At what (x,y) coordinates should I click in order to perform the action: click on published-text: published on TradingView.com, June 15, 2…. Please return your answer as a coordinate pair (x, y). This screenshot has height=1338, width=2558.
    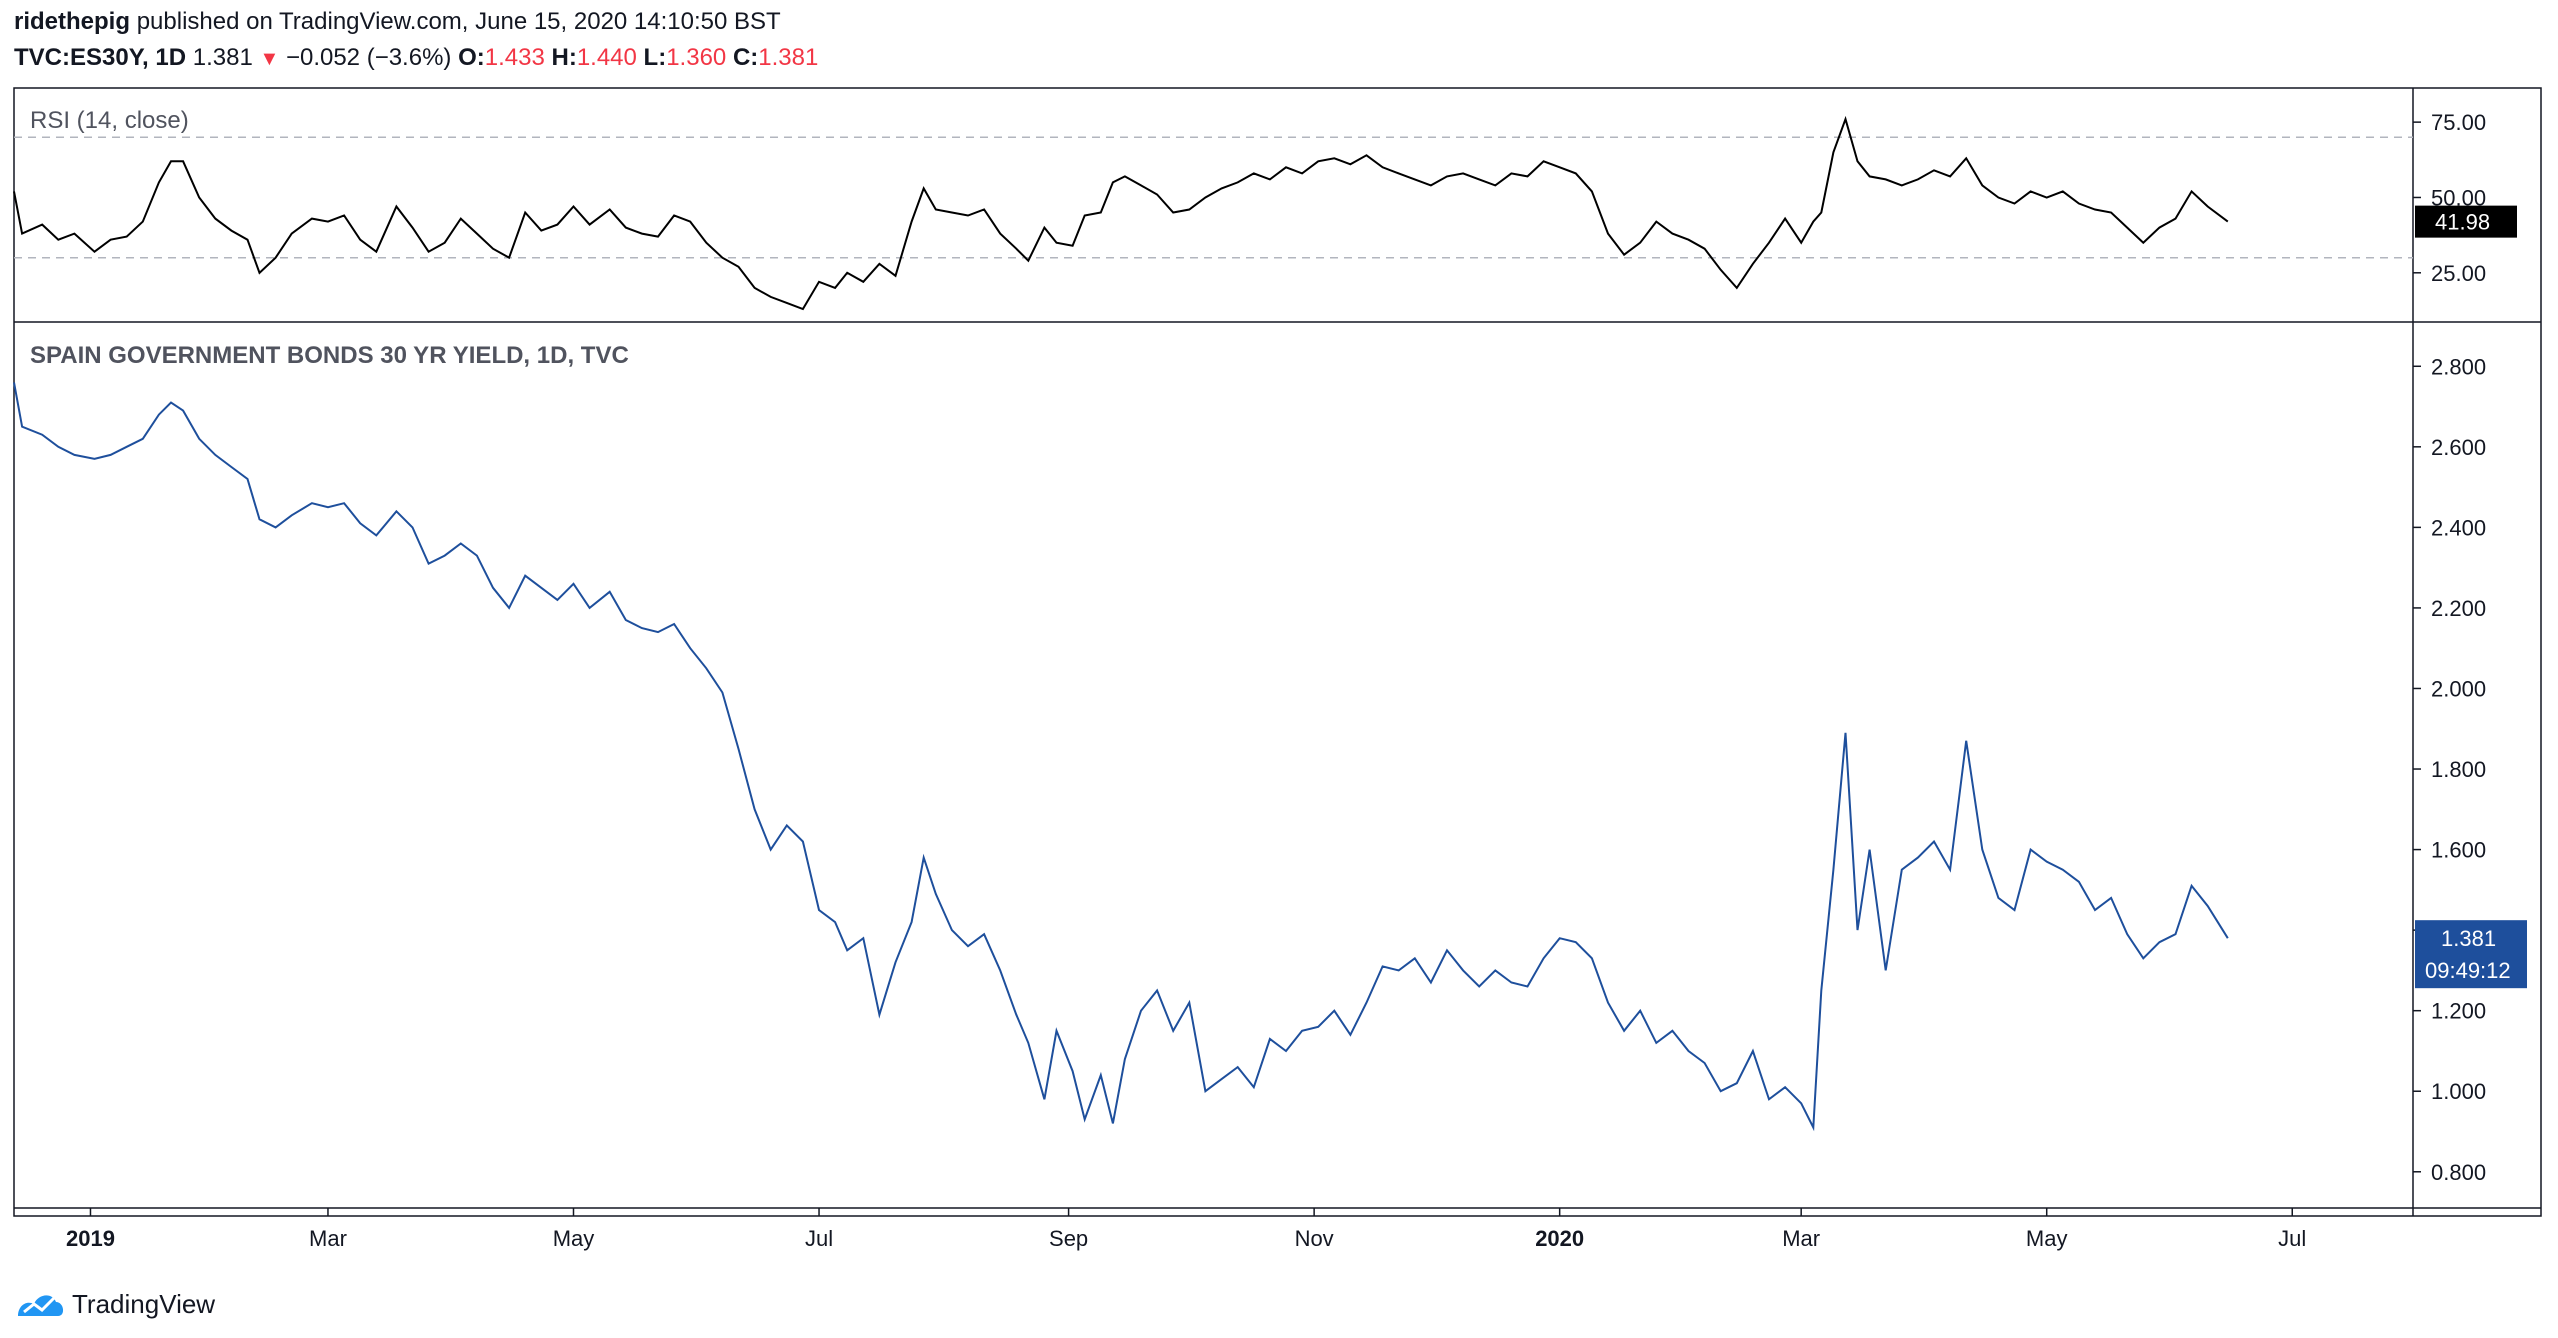
    Looking at the image, I should click on (458, 21).